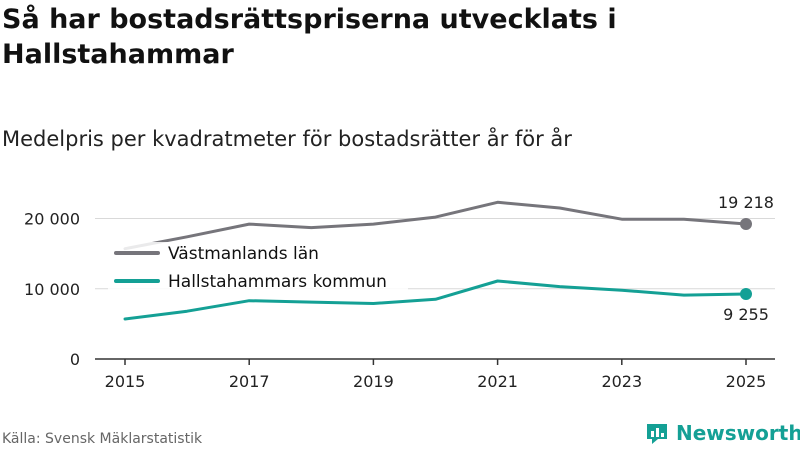 The image size is (800, 450). I want to click on newsworthy-logo-icon, so click(657, 434).